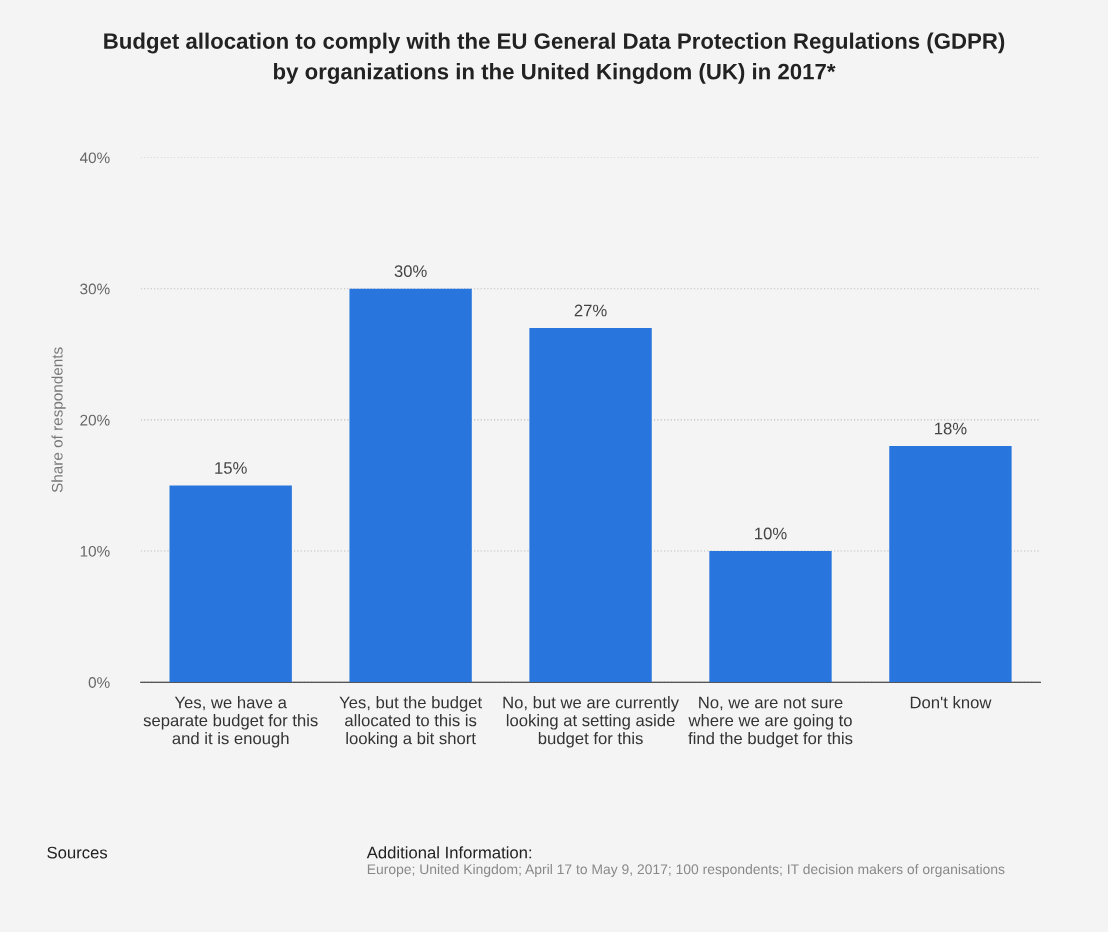  Describe the element at coordinates (95, 420) in the screenshot. I see `y-tick-label: 20%` at that location.